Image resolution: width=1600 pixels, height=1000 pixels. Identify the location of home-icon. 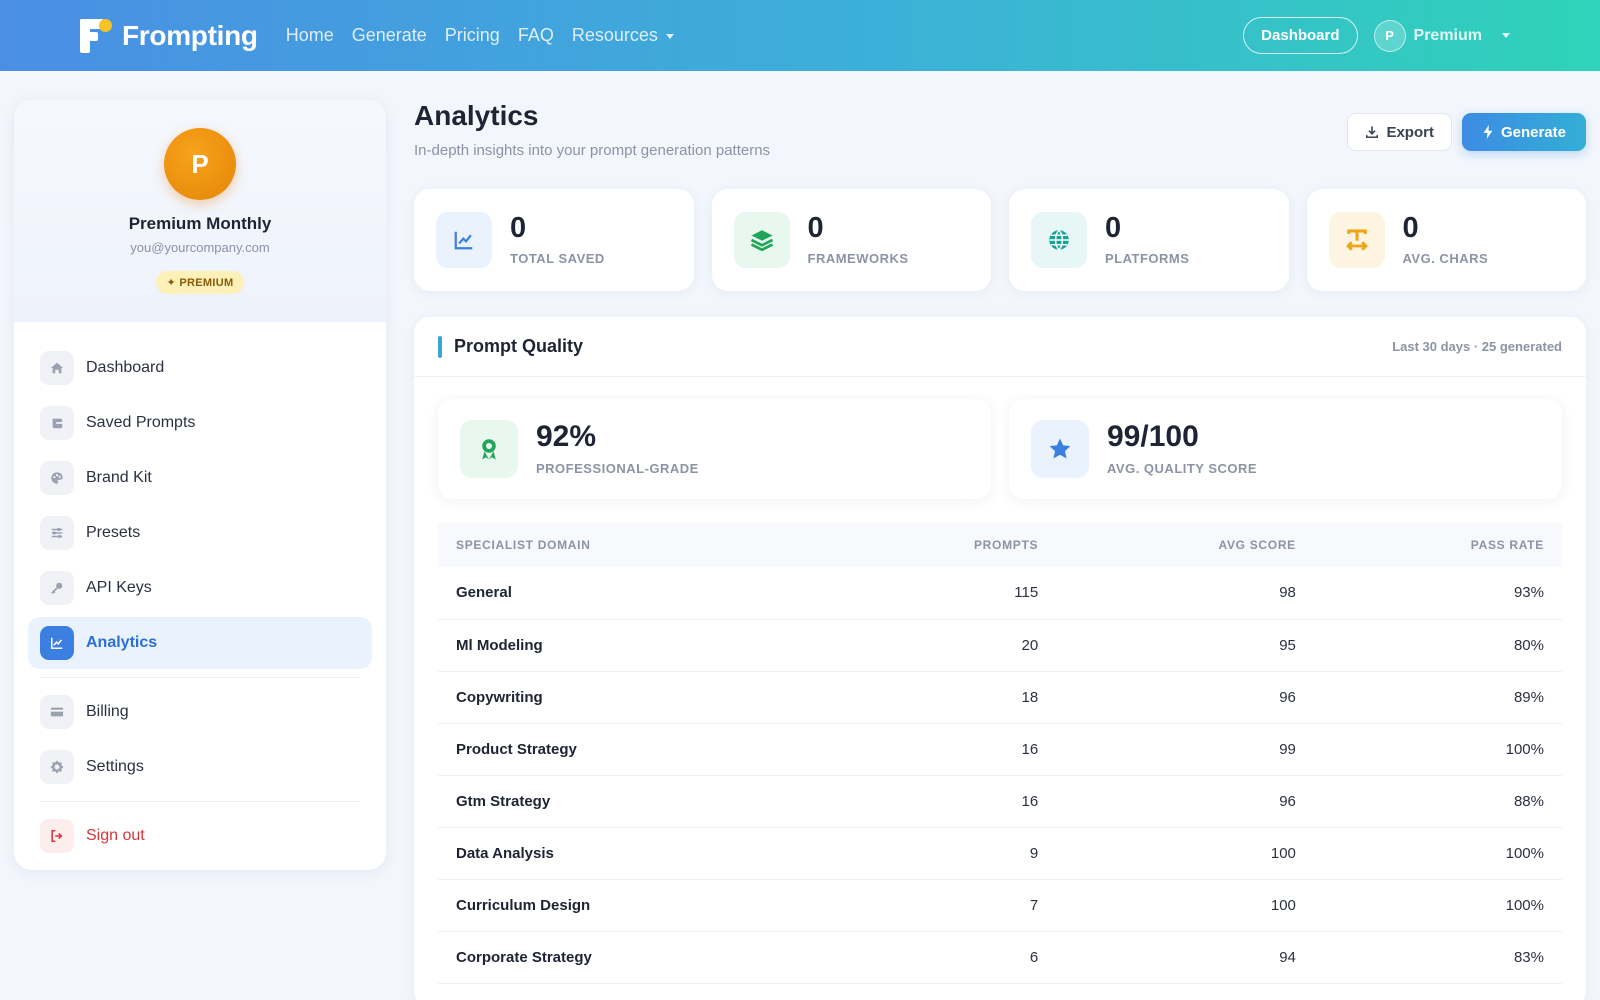
(57, 368).